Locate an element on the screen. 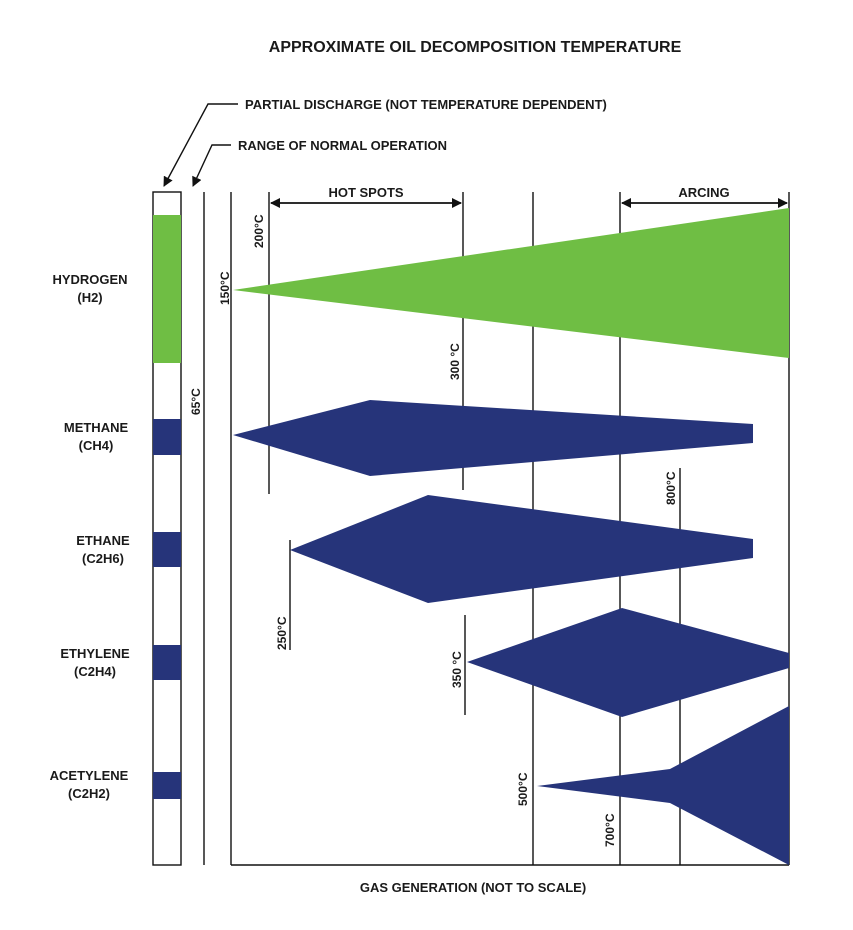  ethane-discharge-block is located at coordinates (167, 549).